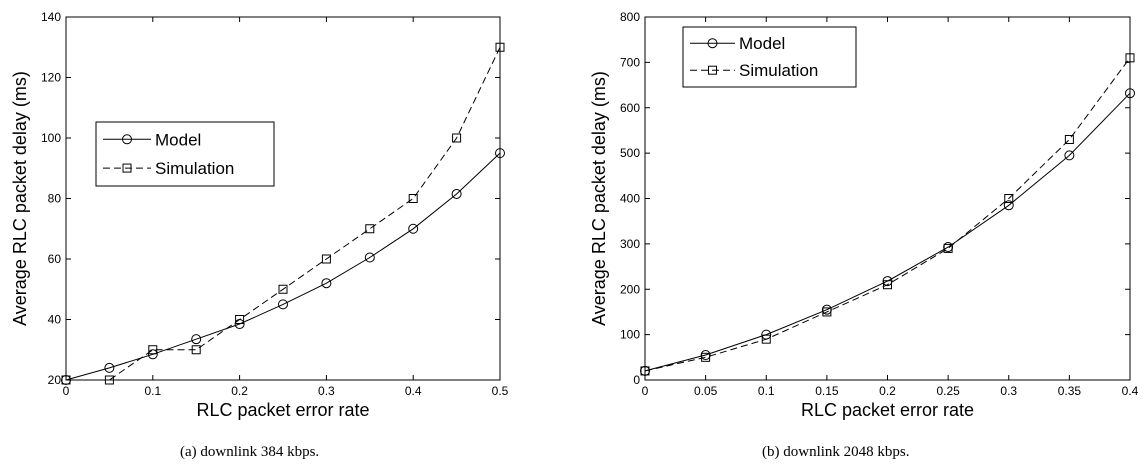 The width and height of the screenshot is (1148, 473). What do you see at coordinates (836, 452) in the screenshot?
I see `caption-b: (b) downlink 2048 kbps.` at bounding box center [836, 452].